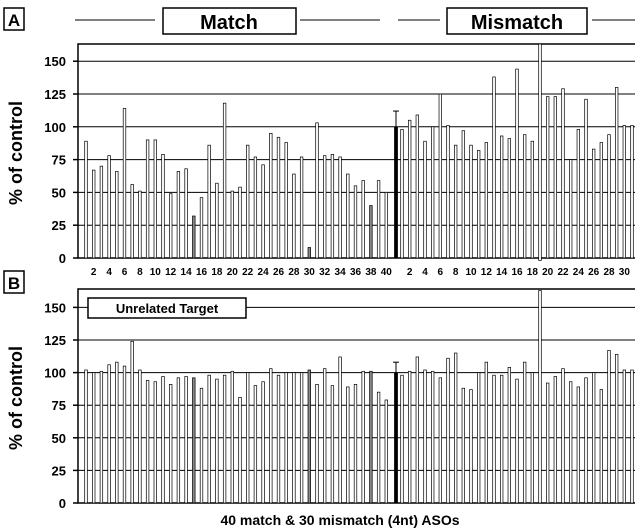 The image size is (635, 531). Describe the element at coordinates (310, 272) in the screenshot. I see `panel-a-match-x-tick-label: 30` at that location.